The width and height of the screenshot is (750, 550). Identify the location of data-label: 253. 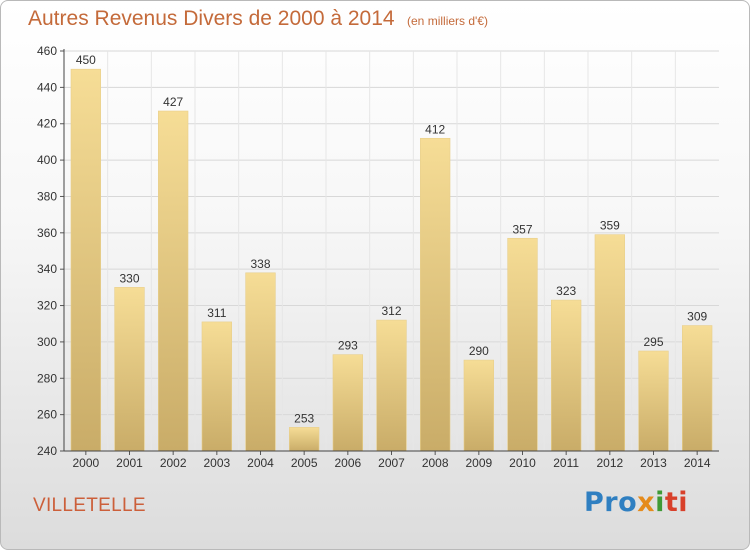
(304, 418).